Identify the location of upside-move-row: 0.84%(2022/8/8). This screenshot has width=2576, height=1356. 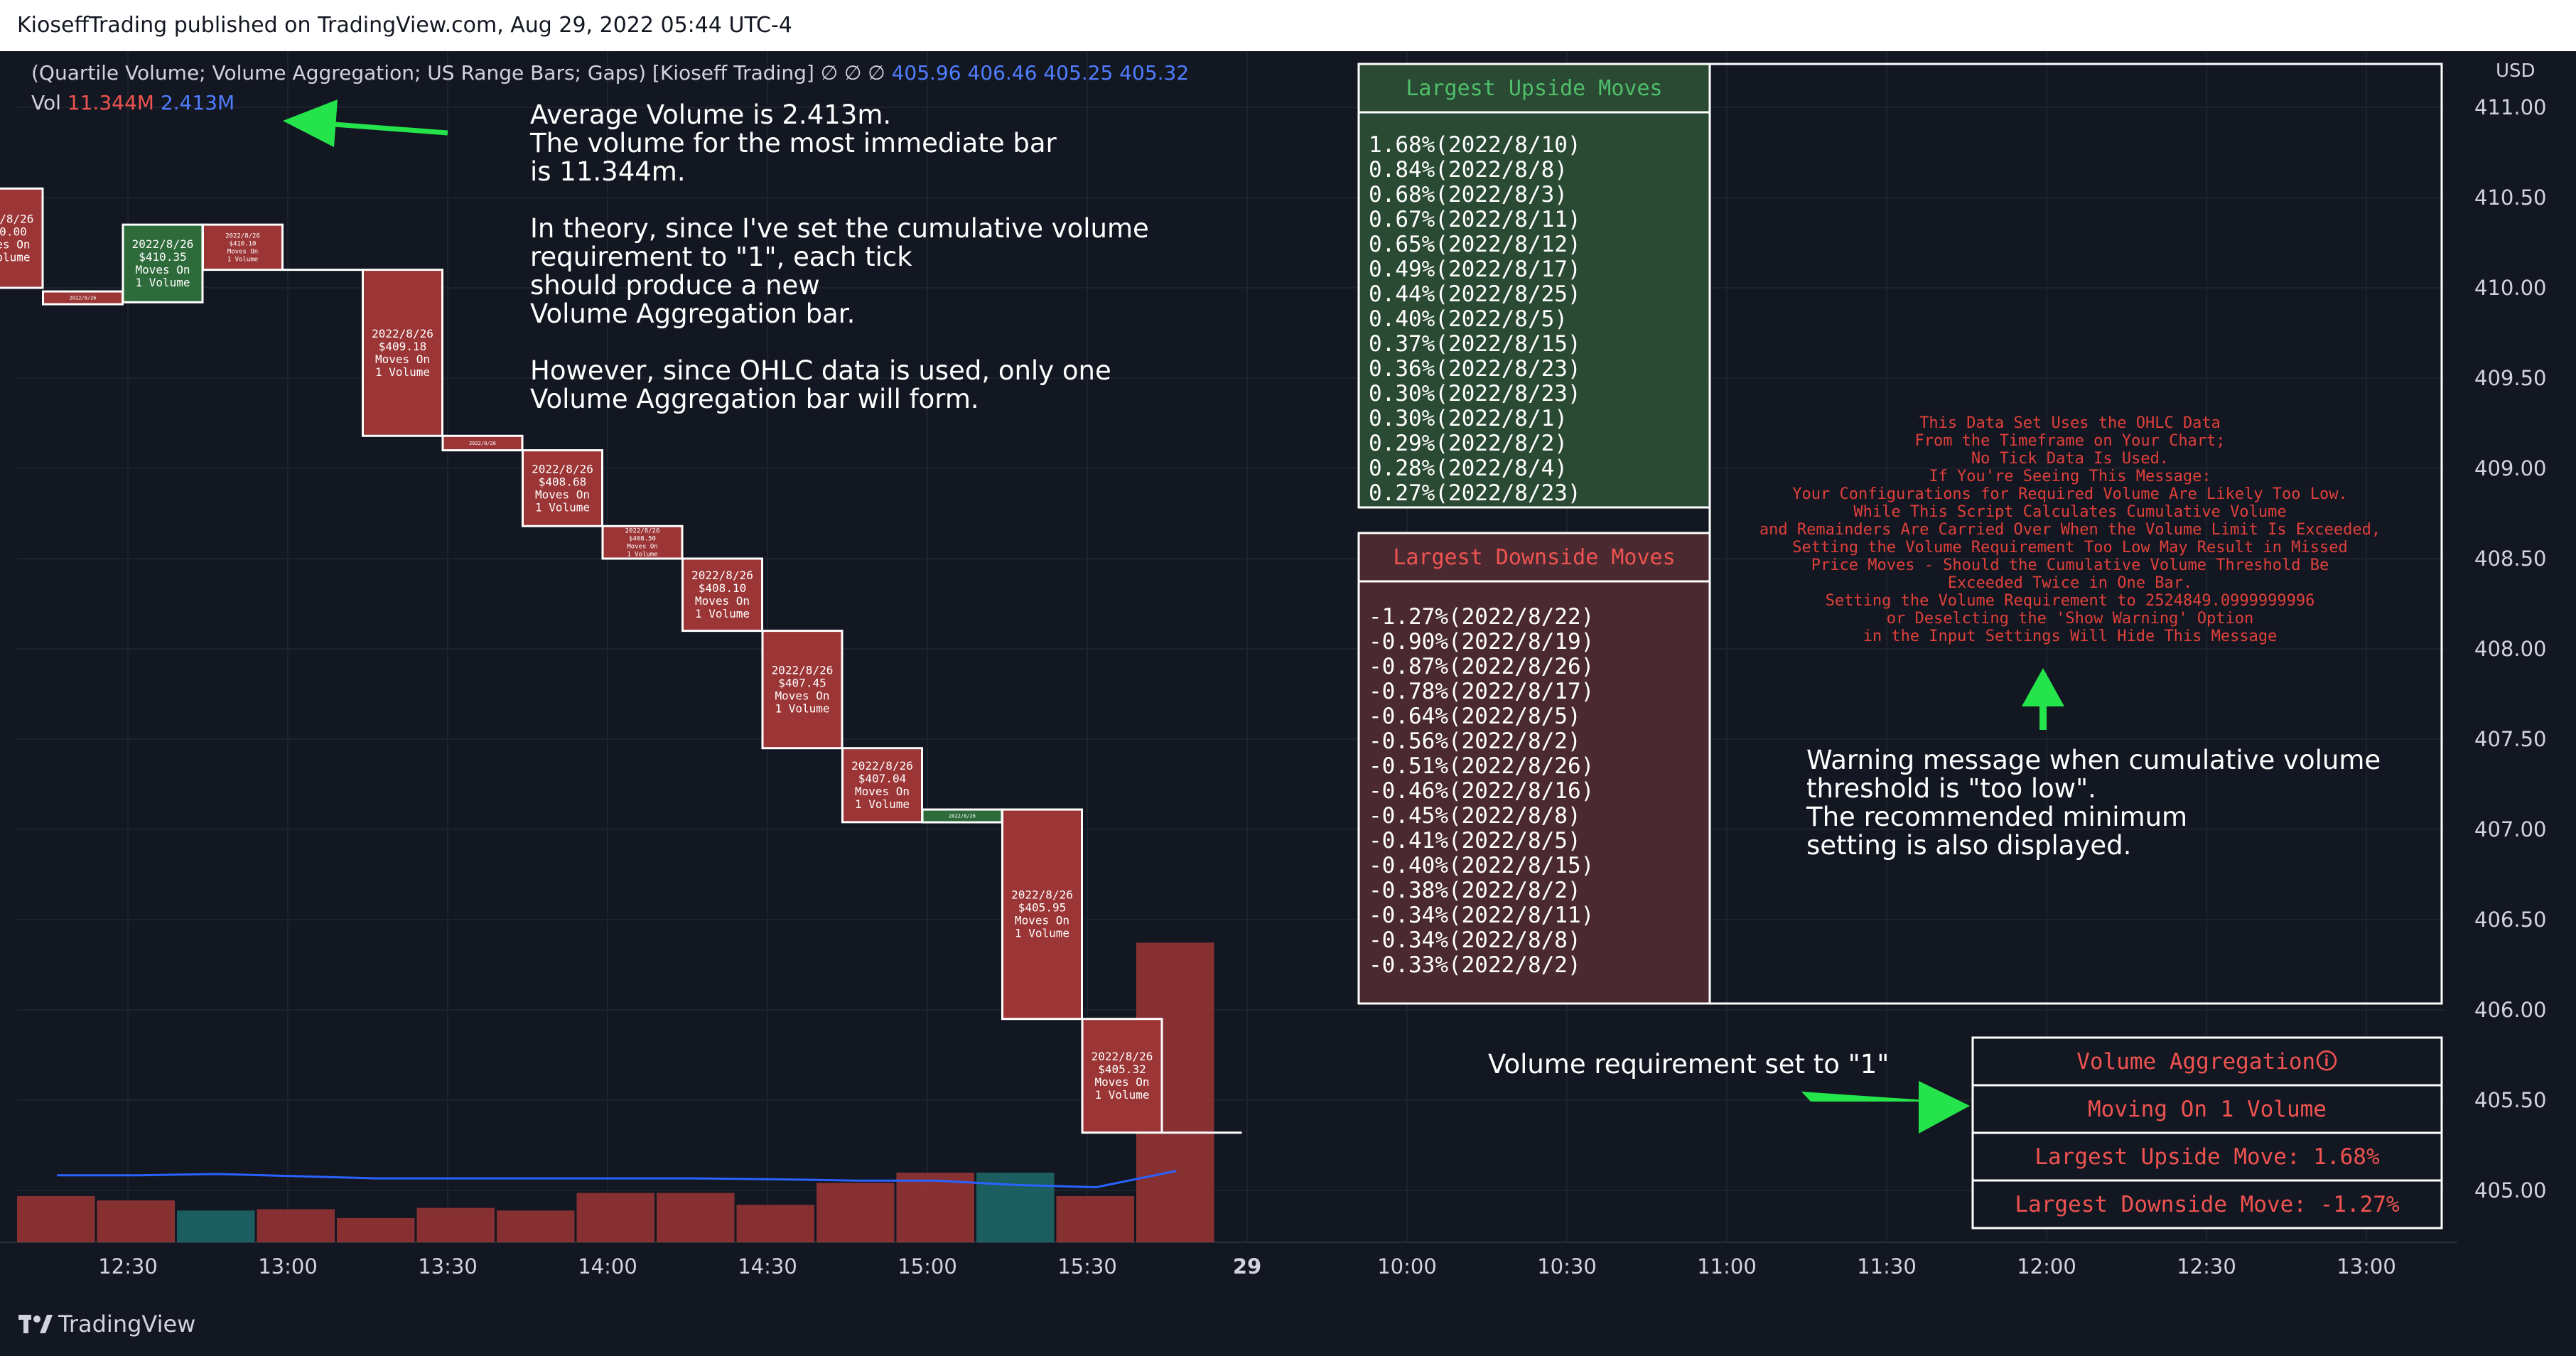
(1468, 170).